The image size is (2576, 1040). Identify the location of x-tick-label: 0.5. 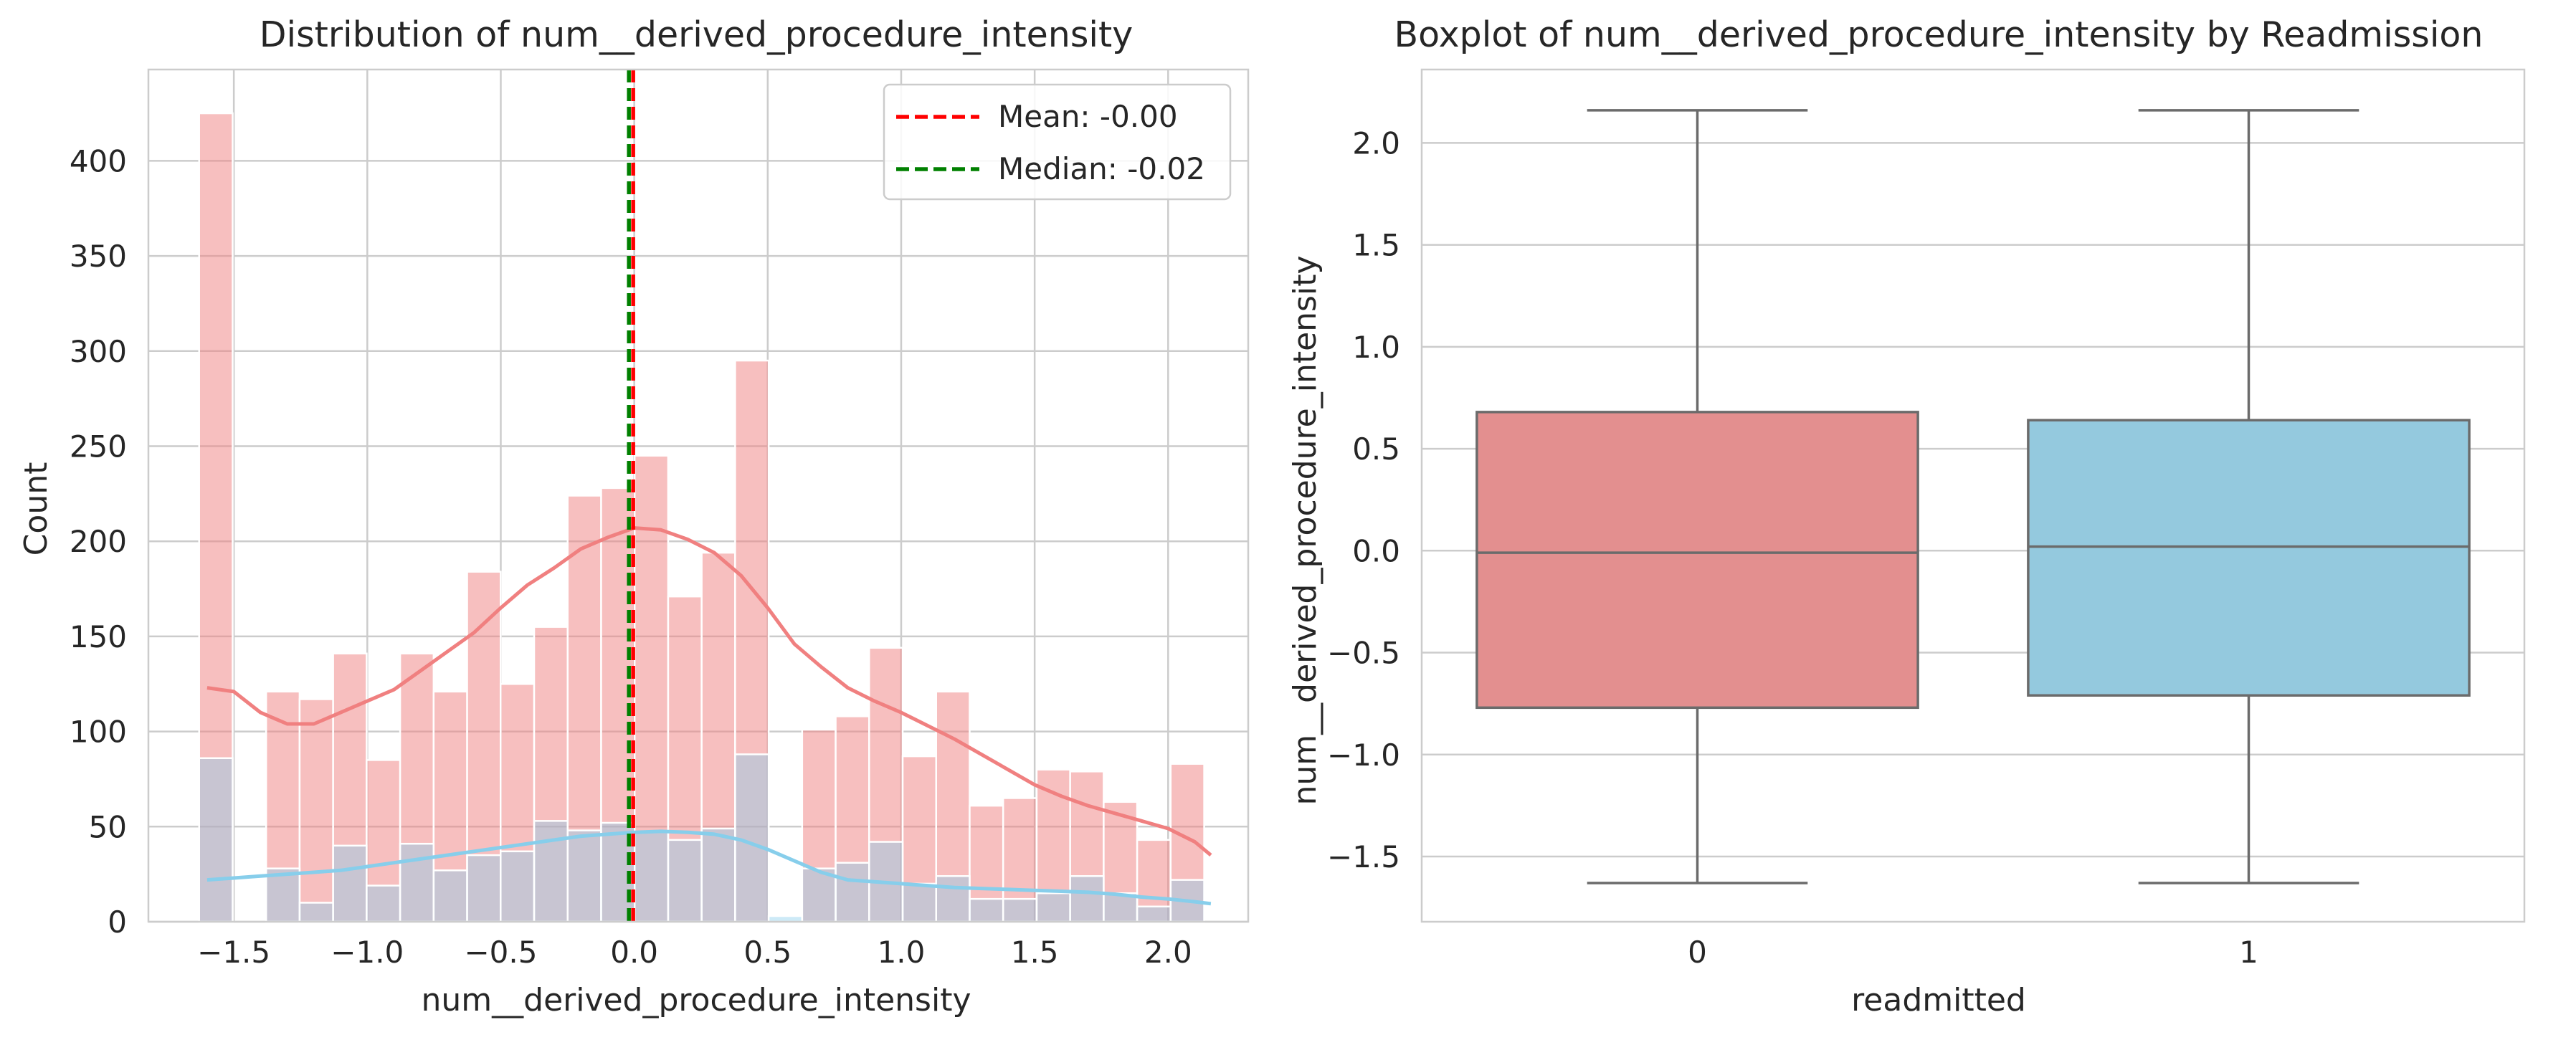
(767, 953).